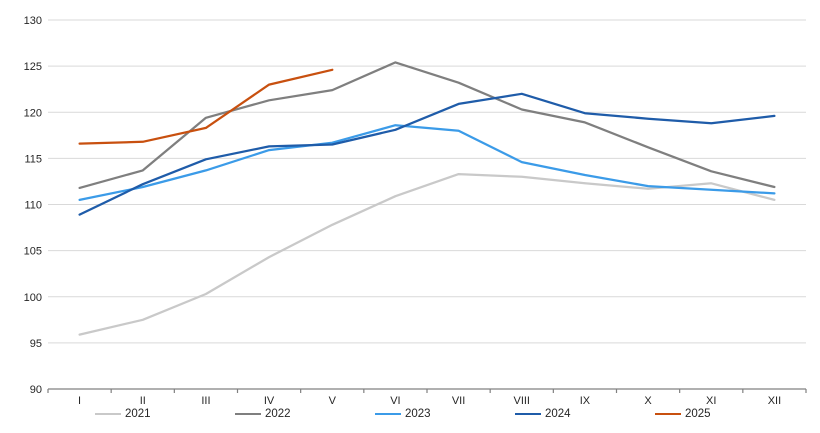 This screenshot has height=433, width=820. What do you see at coordinates (528, 414) in the screenshot?
I see `legend-swatch-2024` at bounding box center [528, 414].